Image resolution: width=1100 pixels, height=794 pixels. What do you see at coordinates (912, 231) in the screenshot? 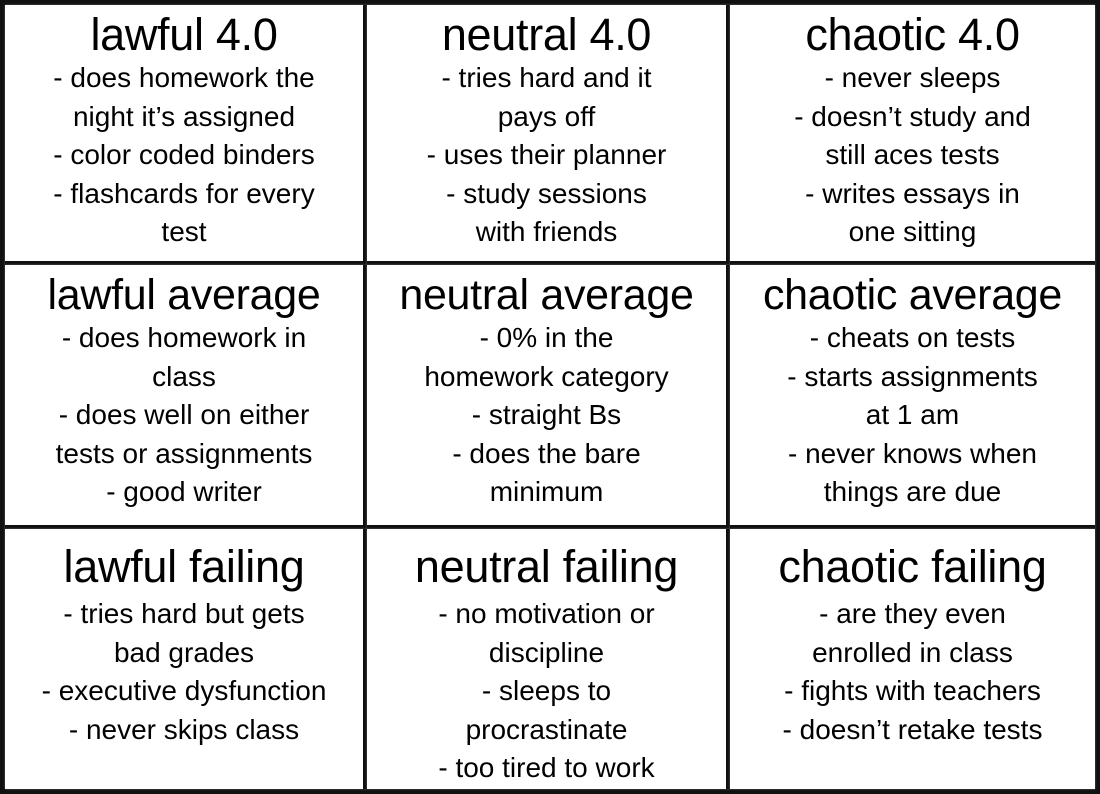
I see `trait-line: one sitting` at bounding box center [912, 231].